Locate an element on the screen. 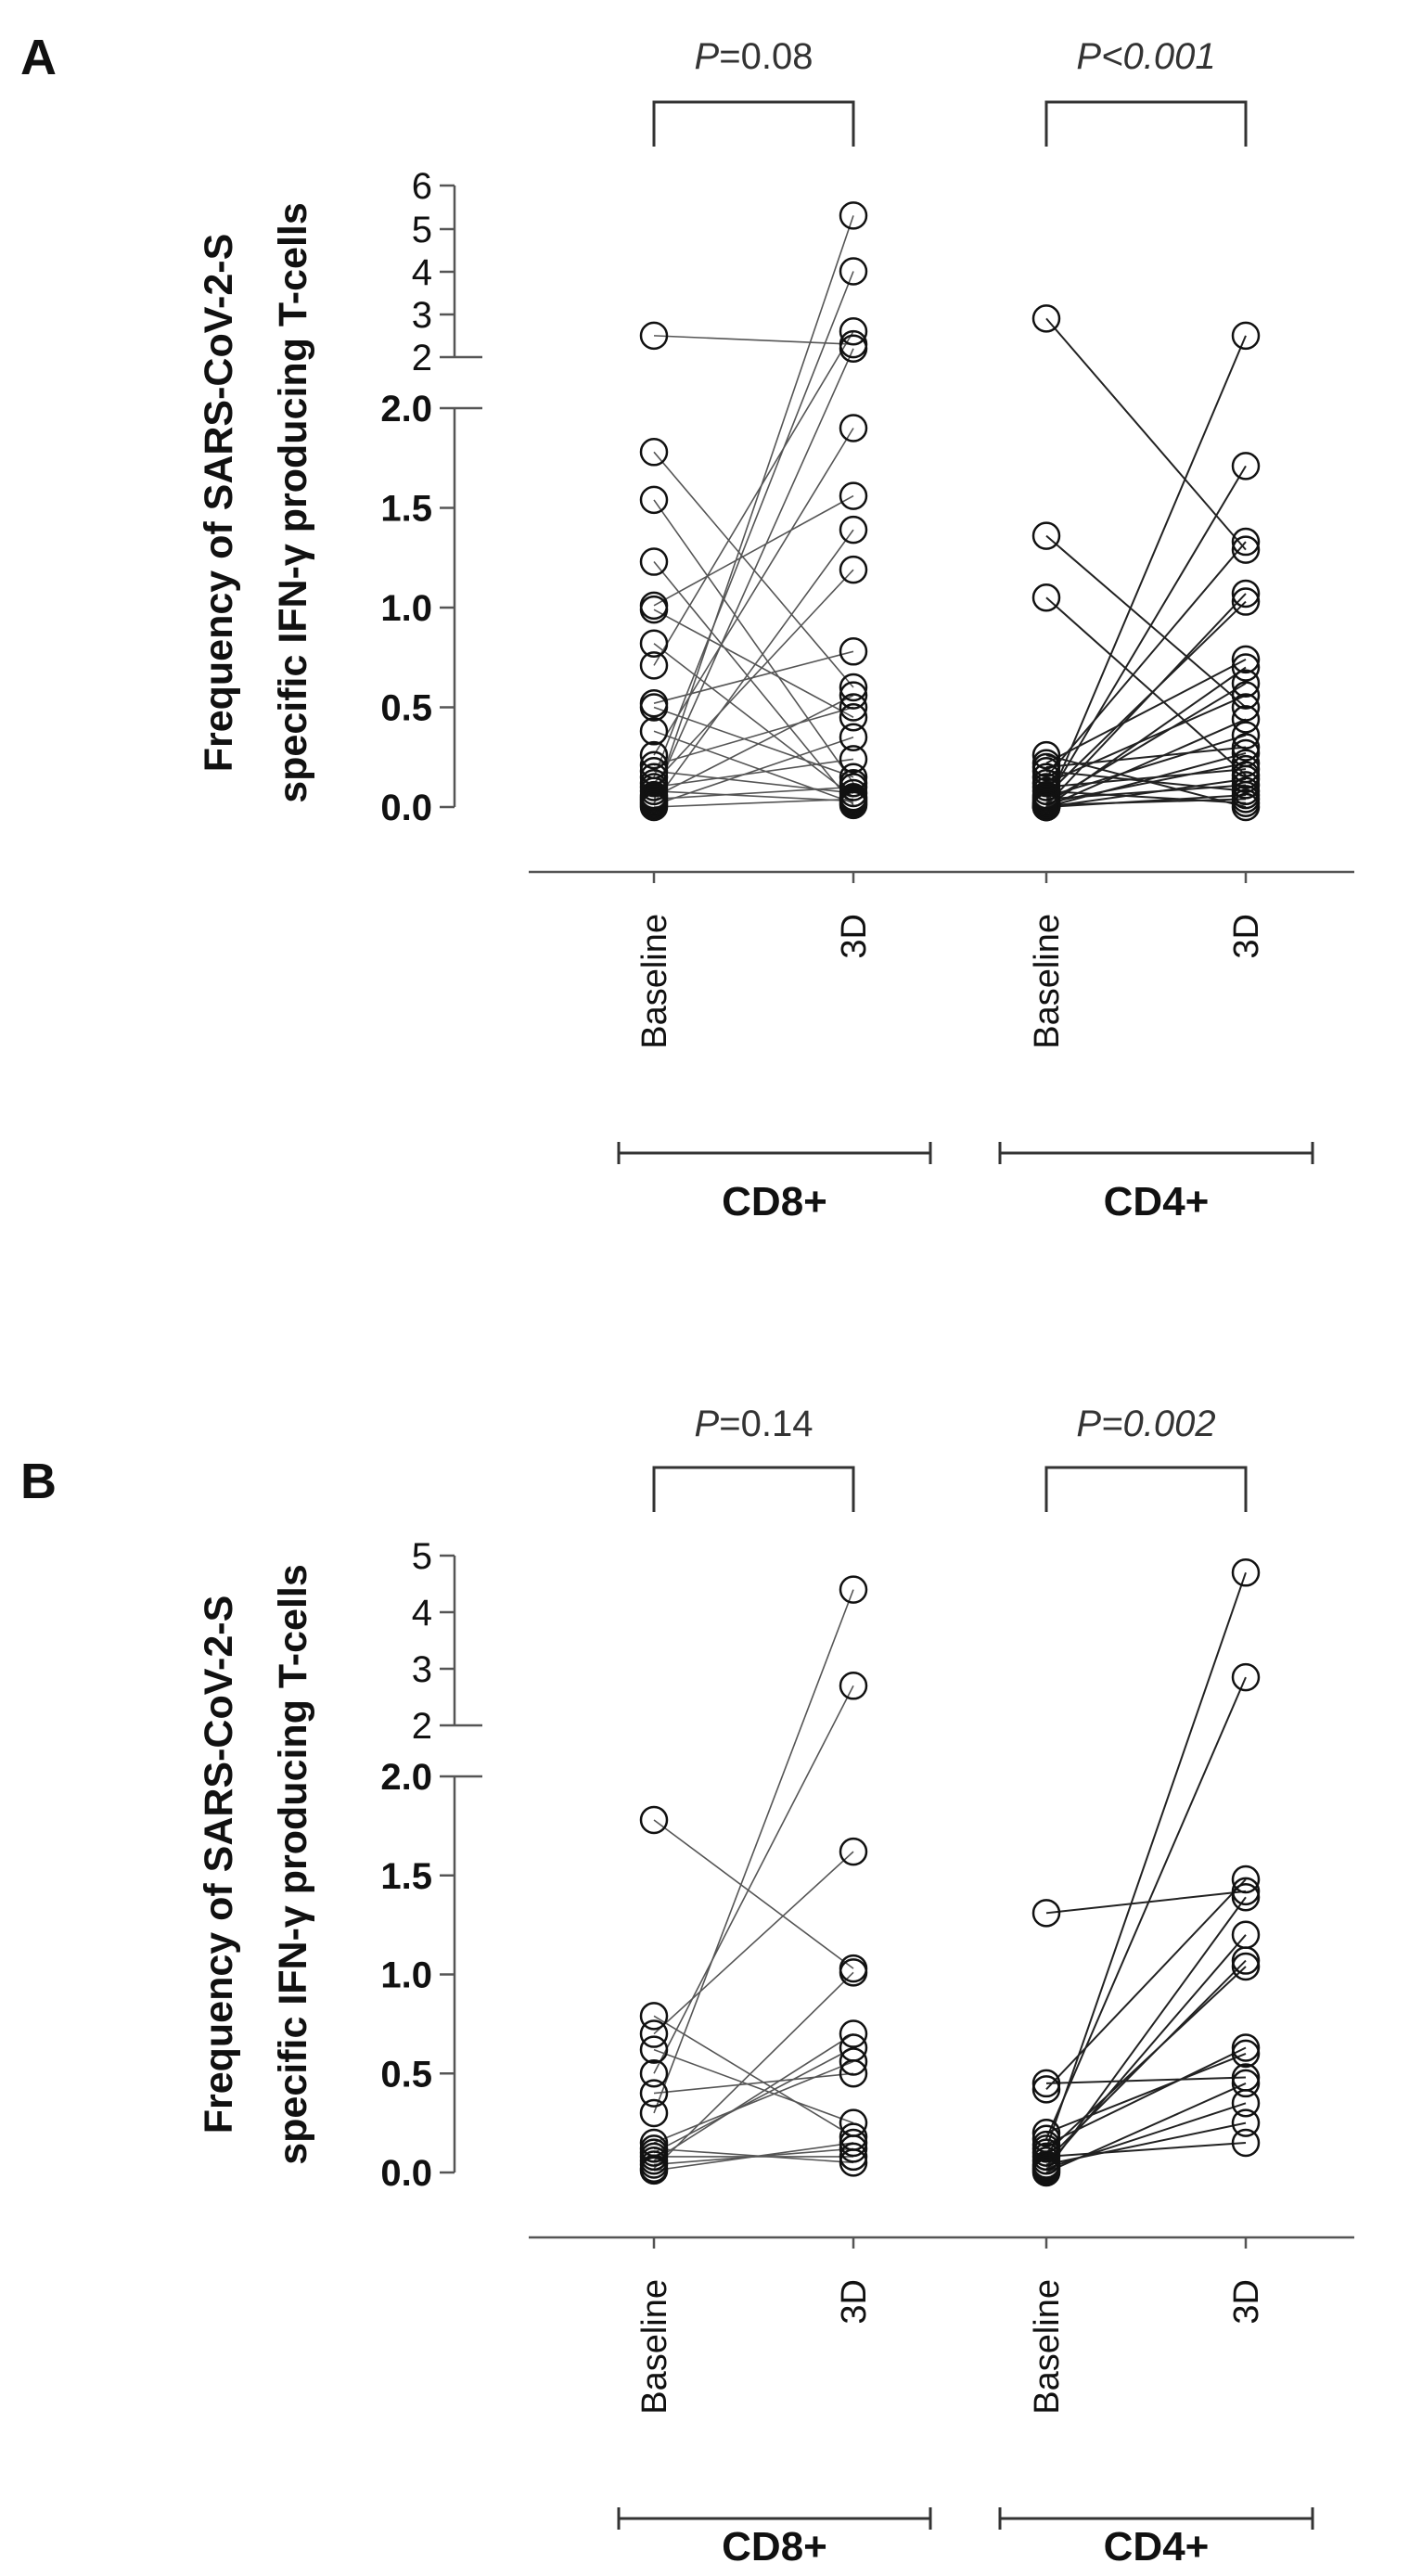 The image size is (1422, 2576). x-tick-label: Baseline is located at coordinates (654, 981).